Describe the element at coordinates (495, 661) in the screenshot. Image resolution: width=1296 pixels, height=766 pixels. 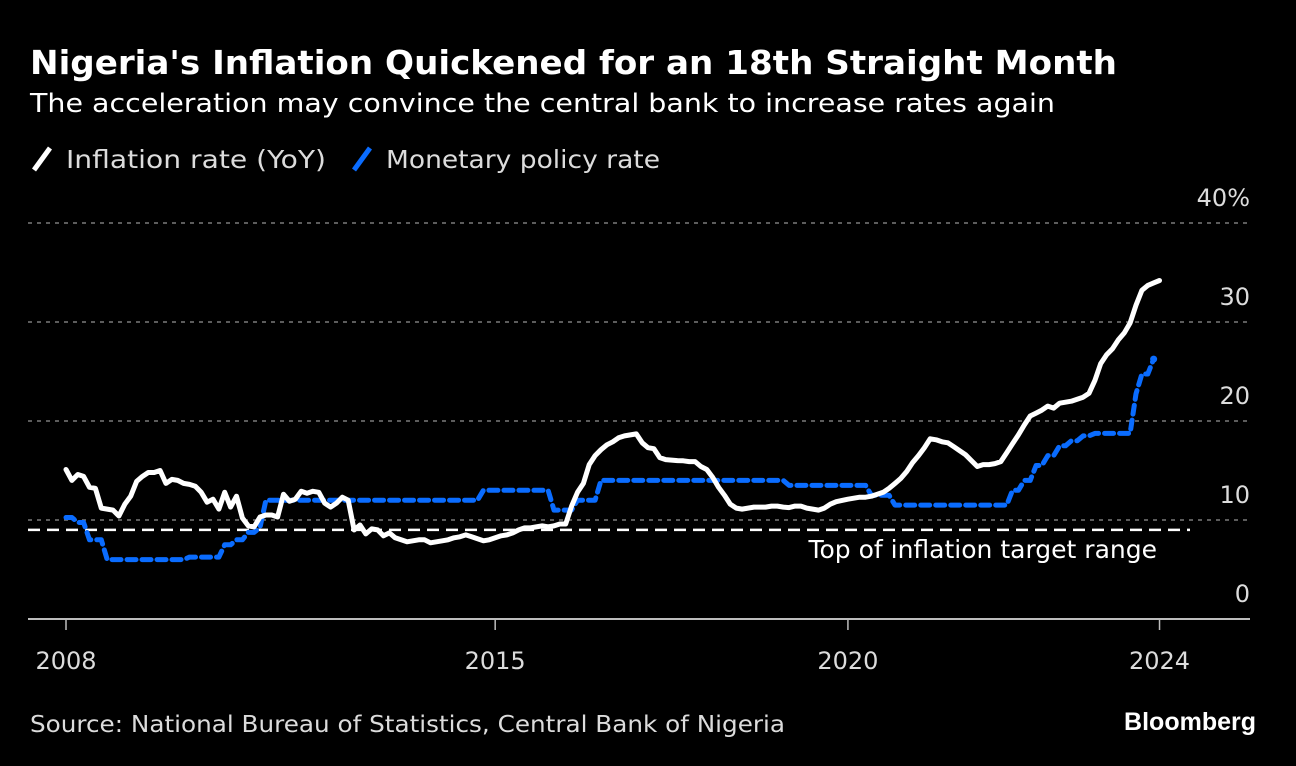
I see `x-tick-label: 2015` at that location.